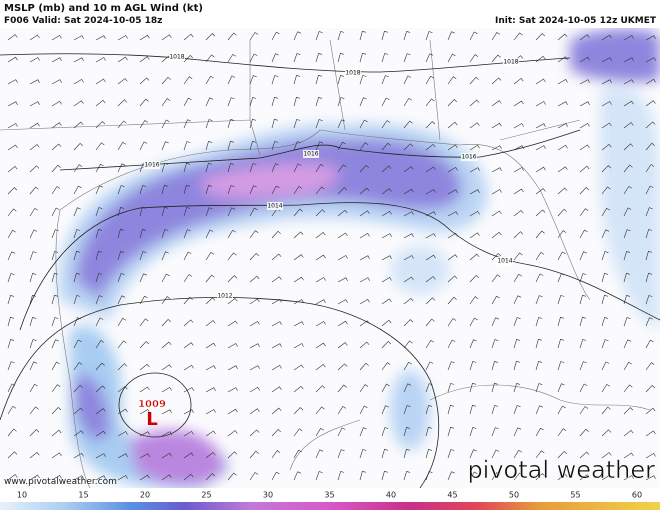 The height and width of the screenshot is (510, 660). I want to click on colorbar-tick-label: 10, so click(22, 495).